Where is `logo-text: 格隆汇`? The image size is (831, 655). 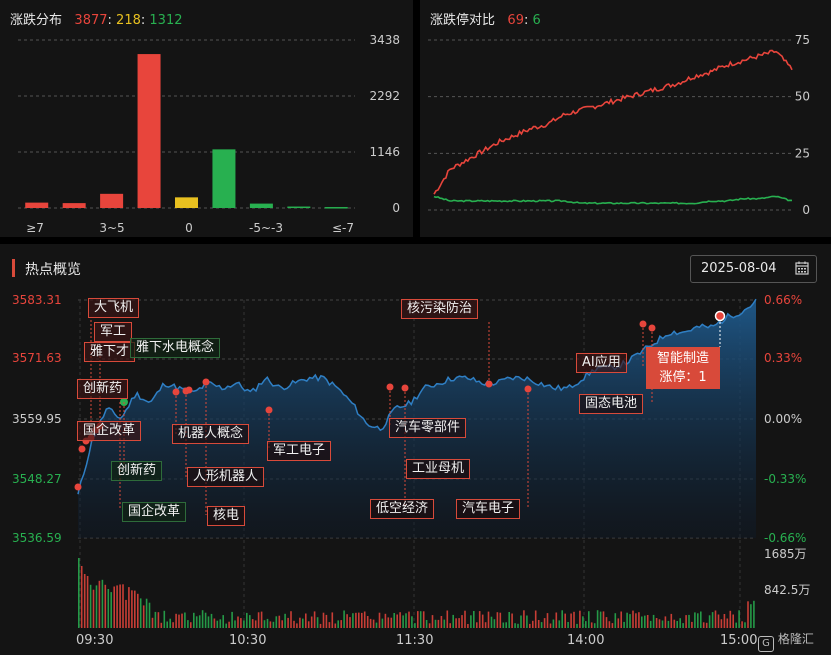
logo-text: 格隆汇 is located at coordinates (795, 639).